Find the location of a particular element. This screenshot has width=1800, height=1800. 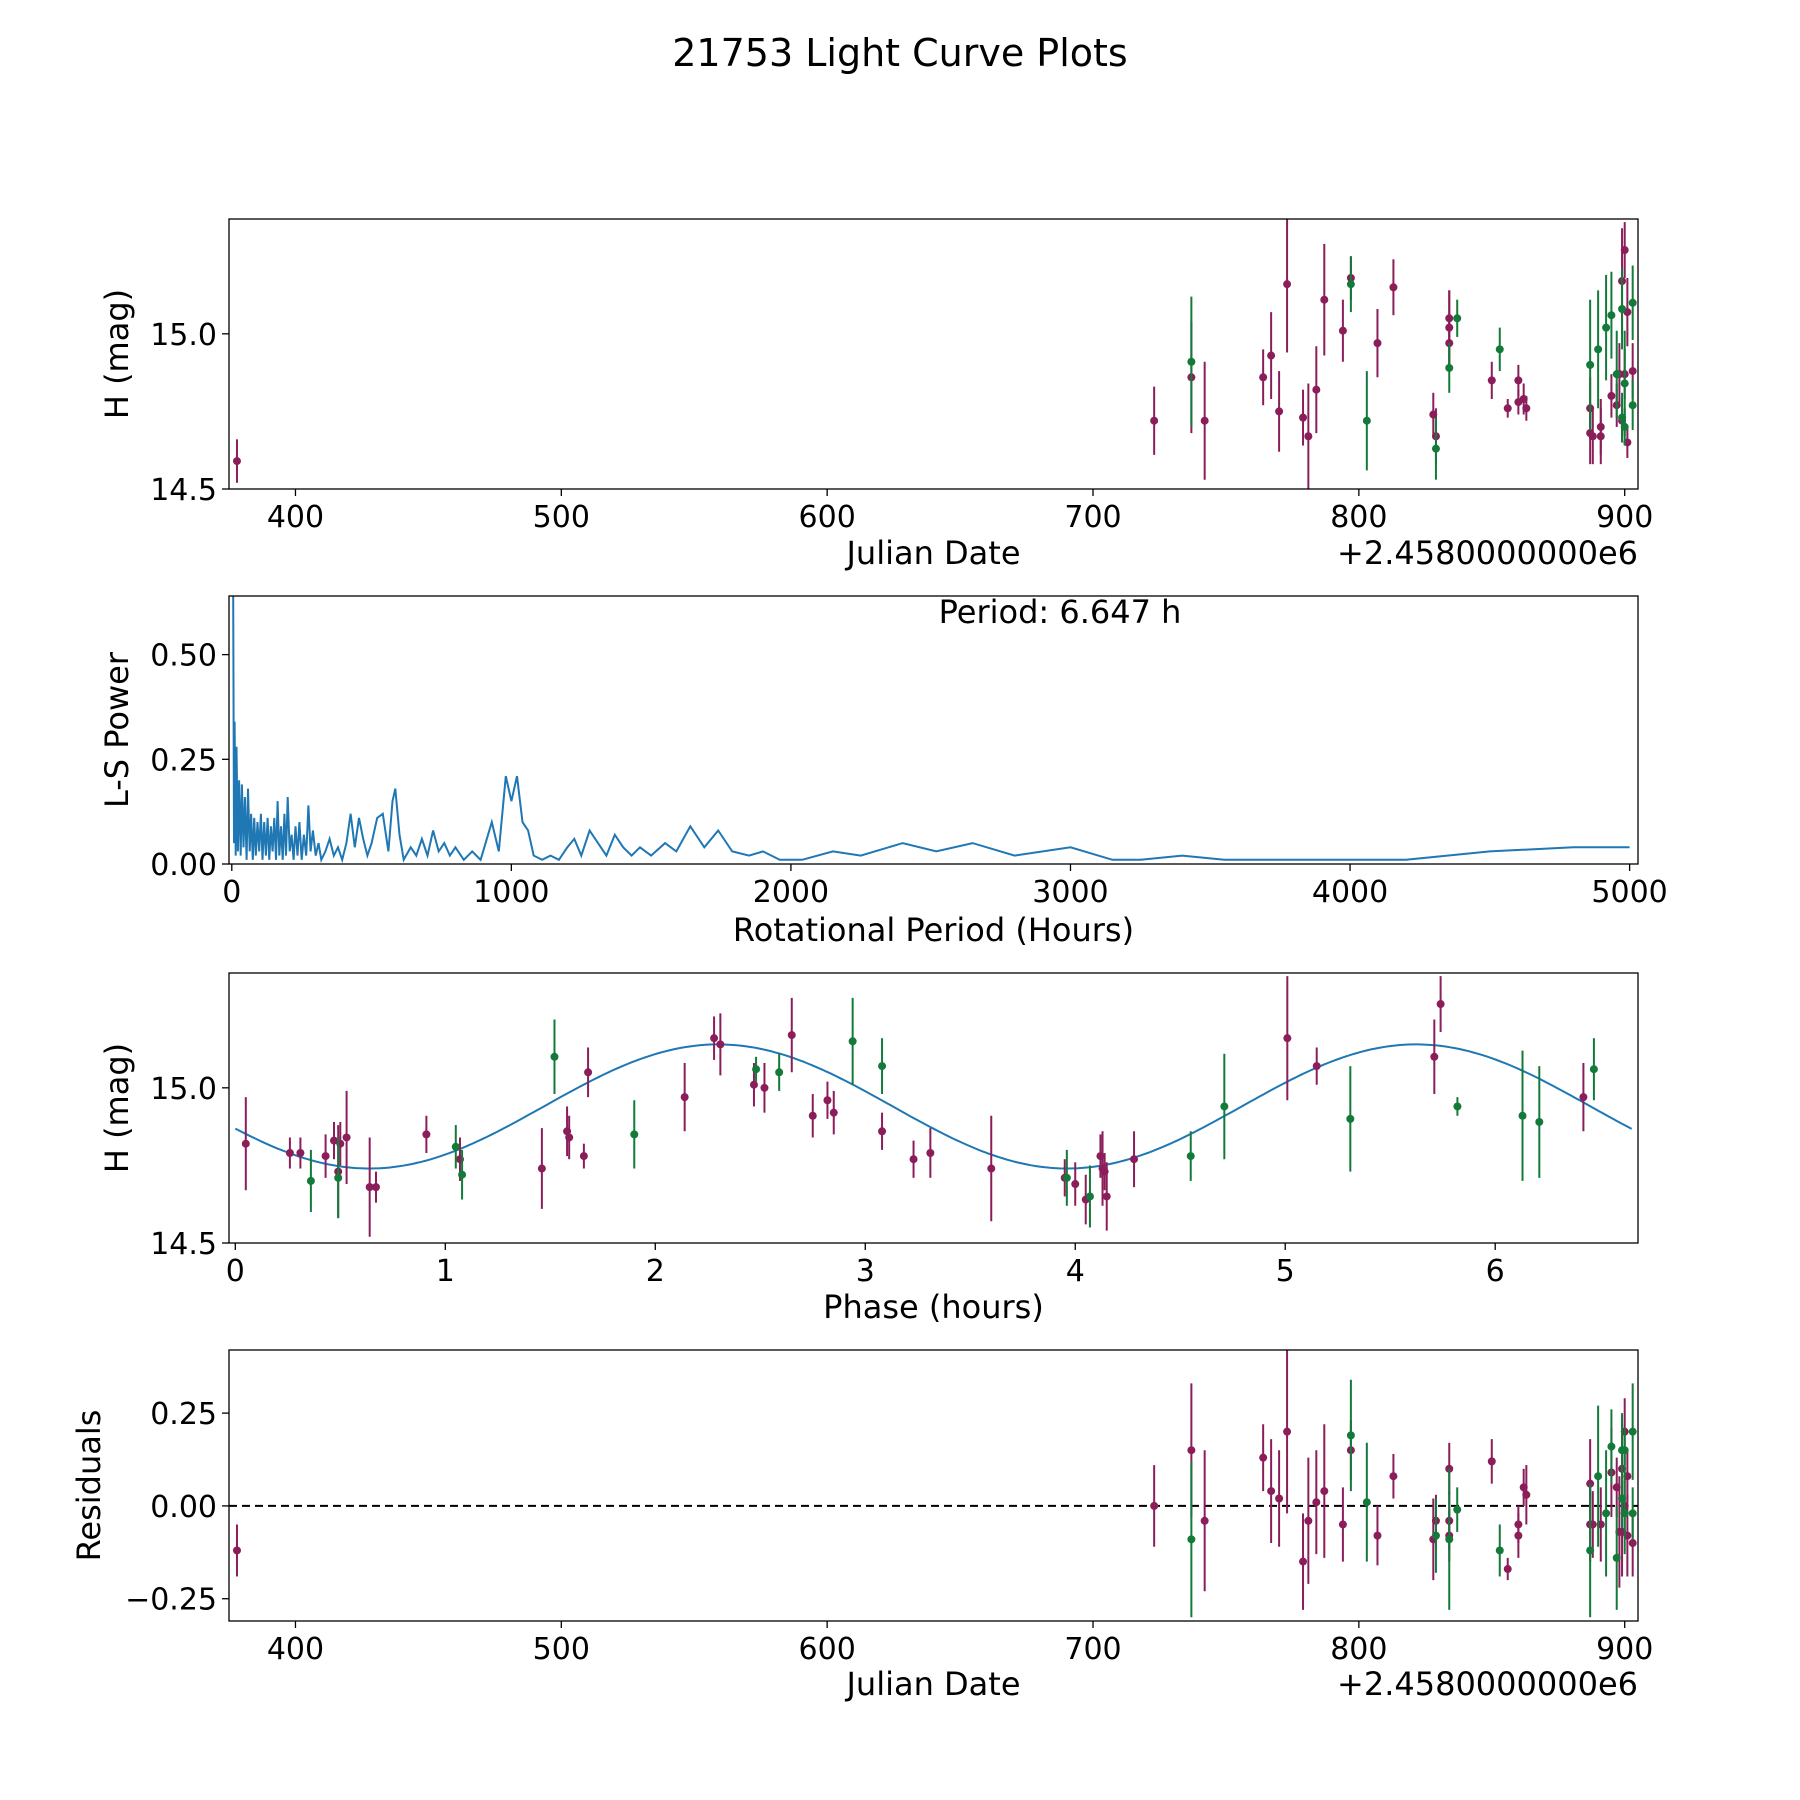

periodogram-period-annotation: Period: 6.647 h is located at coordinates (1060, 612).